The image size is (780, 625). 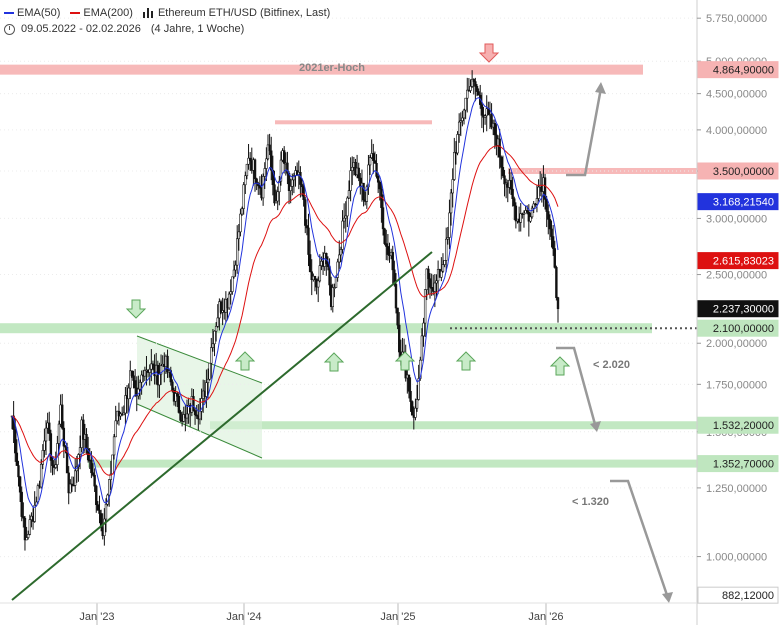 What do you see at coordinates (743, 465) in the screenshot?
I see `price-label: 1.352,70000` at bounding box center [743, 465].